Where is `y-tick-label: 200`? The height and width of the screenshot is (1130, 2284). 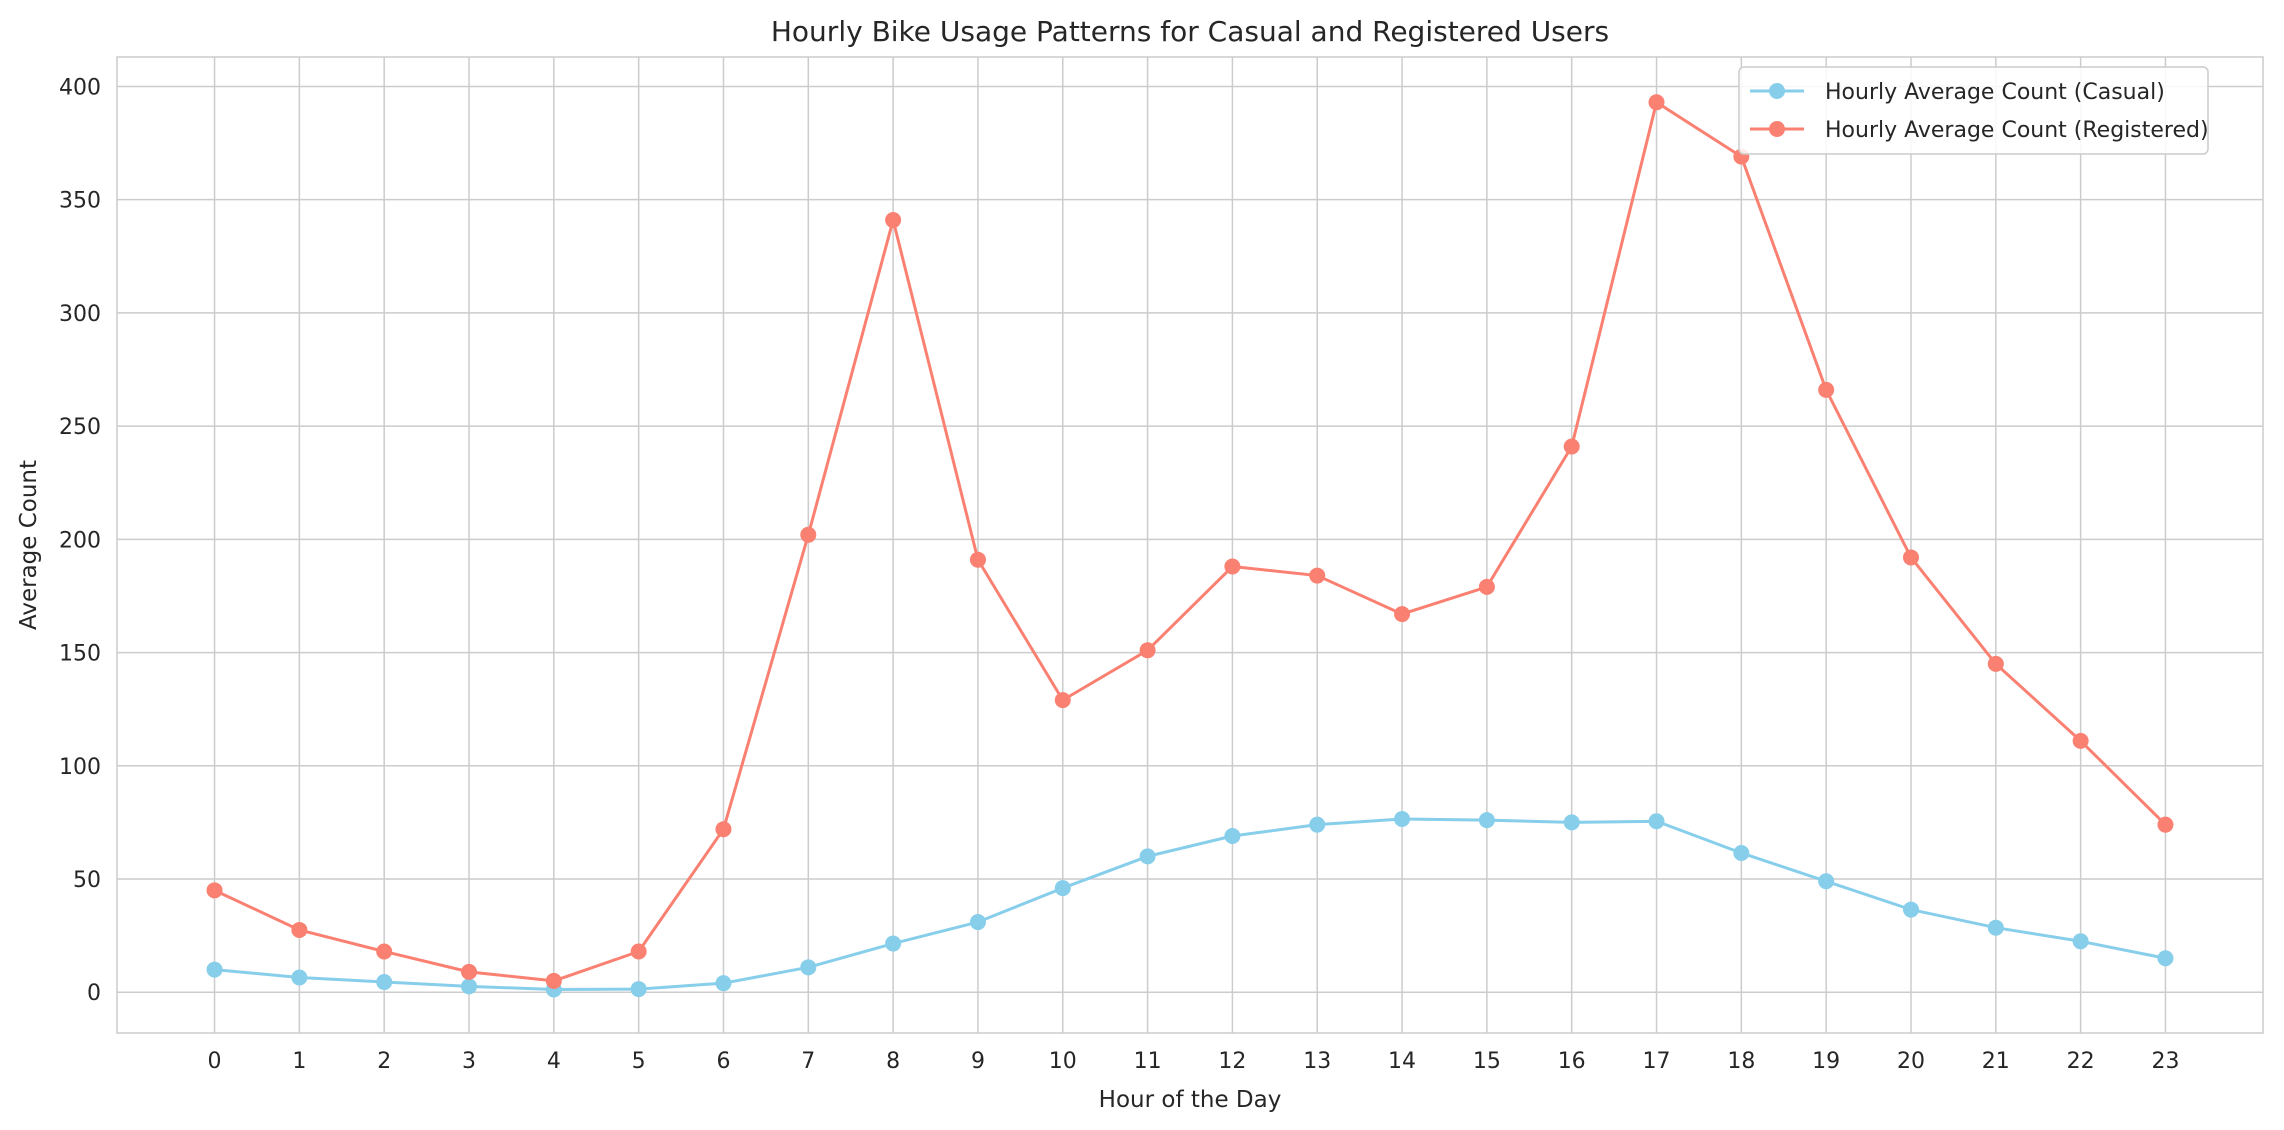
y-tick-label: 200 is located at coordinates (80, 540).